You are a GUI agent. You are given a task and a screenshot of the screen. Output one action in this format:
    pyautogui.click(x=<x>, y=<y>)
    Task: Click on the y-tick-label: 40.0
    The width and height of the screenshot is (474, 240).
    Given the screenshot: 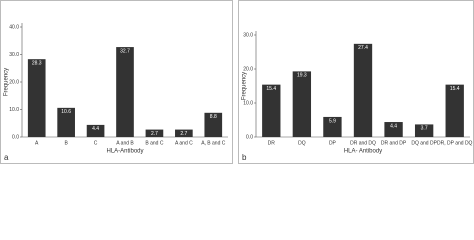 What is the action you would take?
    pyautogui.click(x=14, y=27)
    